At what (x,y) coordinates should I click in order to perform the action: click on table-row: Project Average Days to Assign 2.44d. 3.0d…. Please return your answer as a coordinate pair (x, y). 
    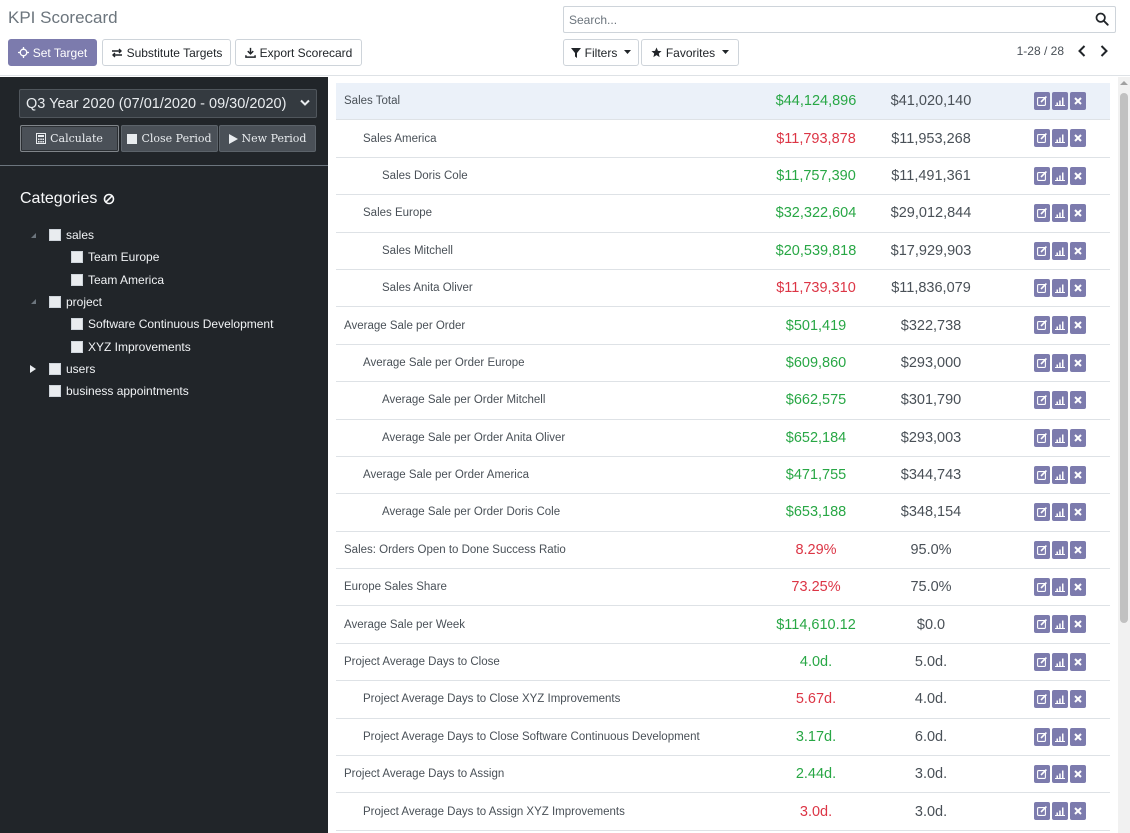
    Looking at the image, I should click on (723, 775).